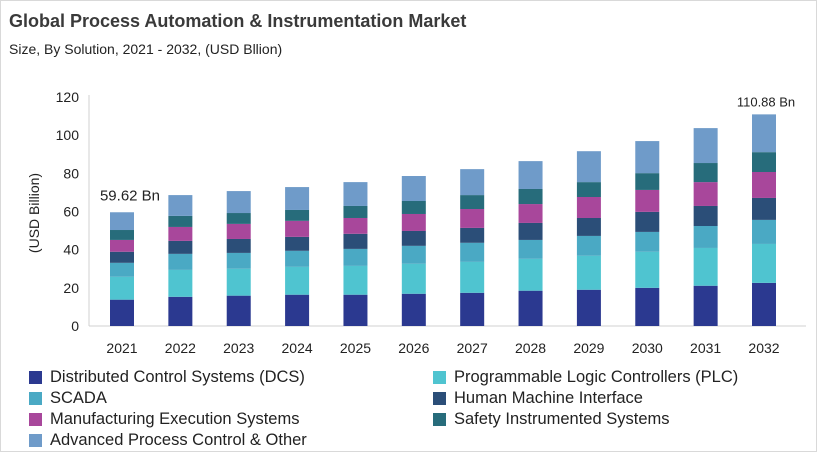 The image size is (817, 452). I want to click on bar-segment-2030-s1, so click(647, 269).